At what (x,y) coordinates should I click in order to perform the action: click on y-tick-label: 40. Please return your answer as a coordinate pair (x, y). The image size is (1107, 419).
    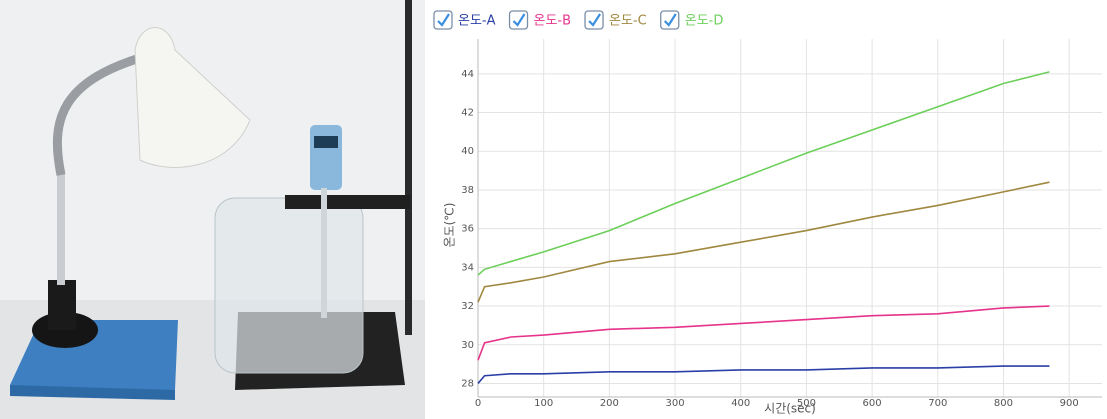
    Looking at the image, I should click on (467, 151).